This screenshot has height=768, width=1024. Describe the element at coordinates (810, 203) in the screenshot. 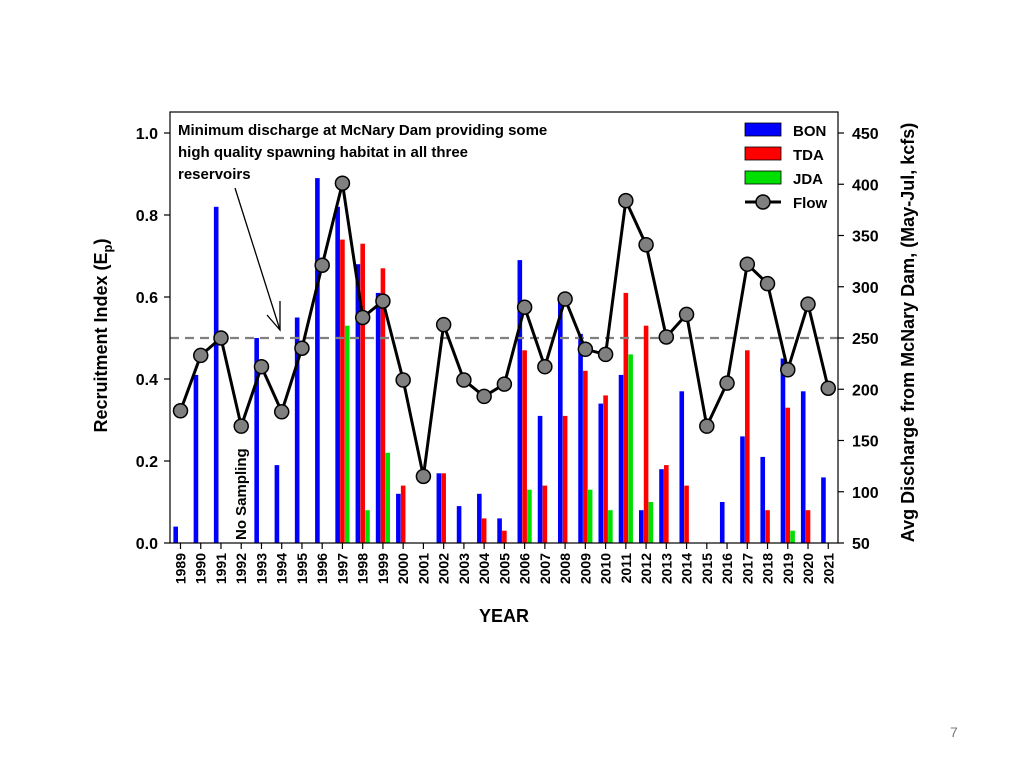

I see `legend-label-flow: Flow` at that location.